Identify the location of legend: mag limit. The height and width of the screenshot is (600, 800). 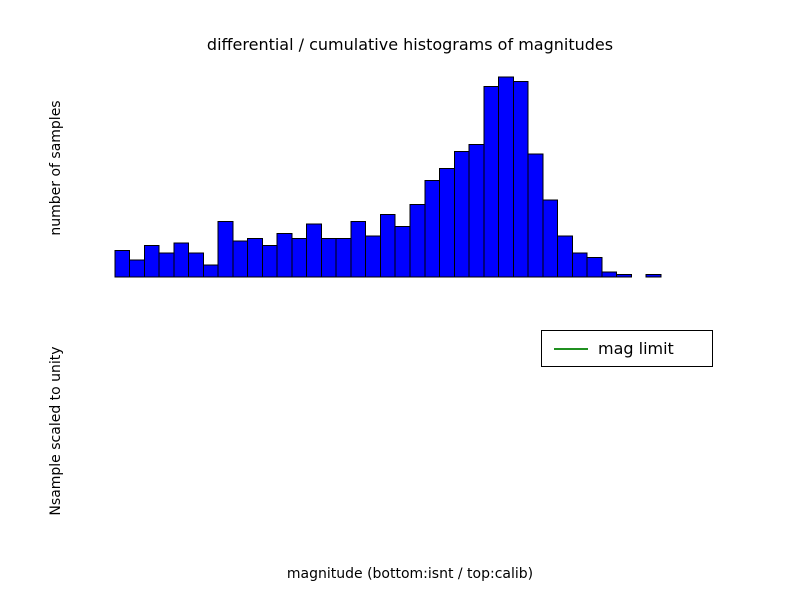
(627, 348).